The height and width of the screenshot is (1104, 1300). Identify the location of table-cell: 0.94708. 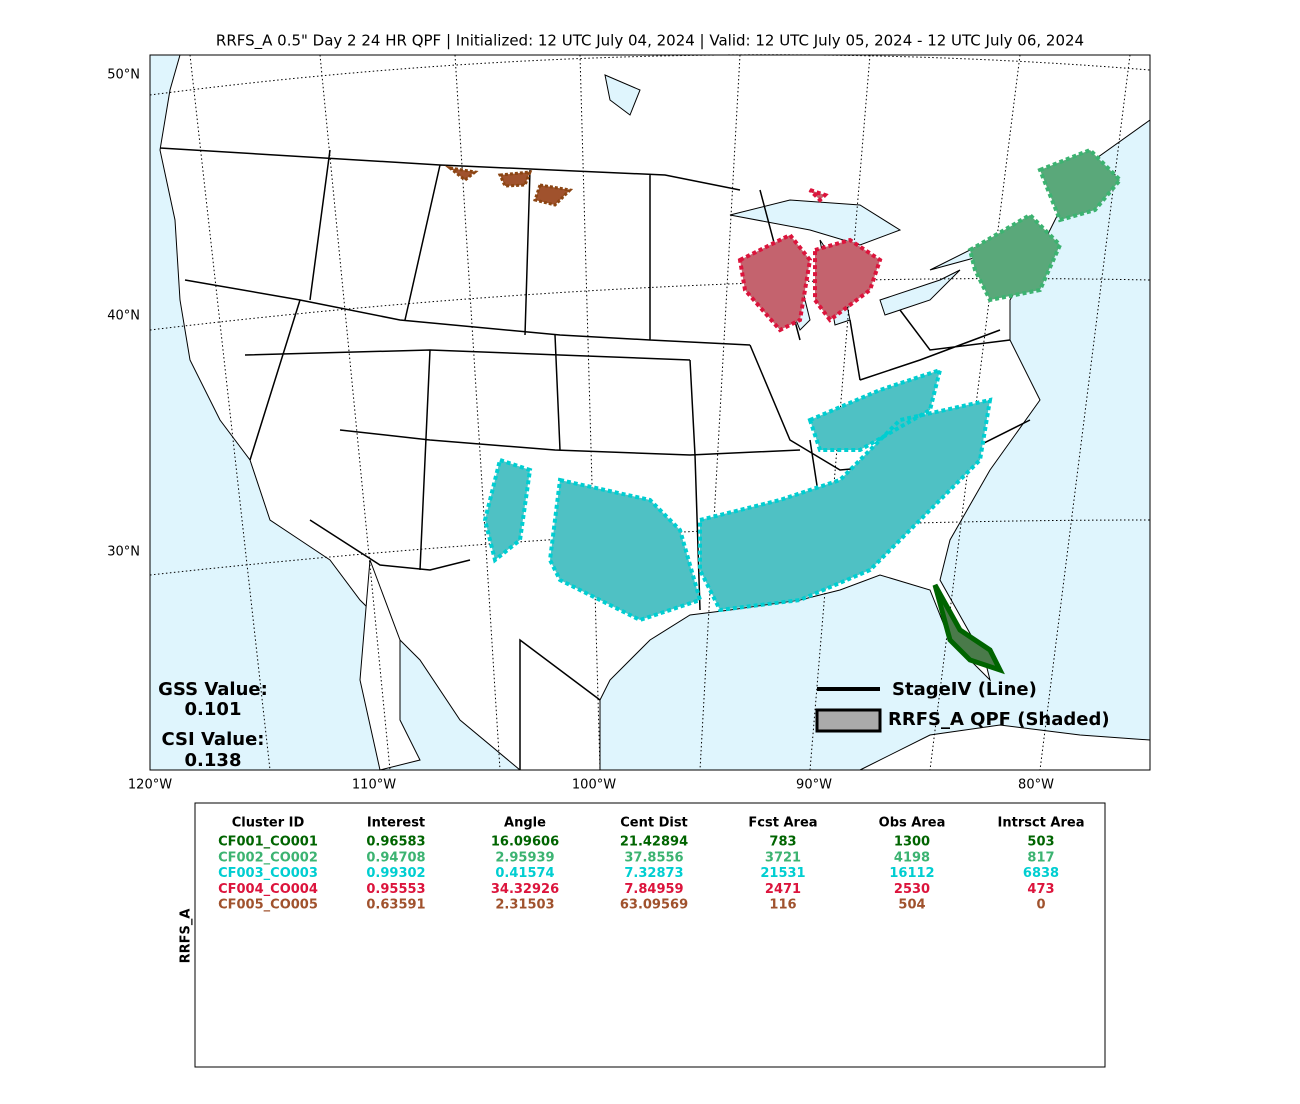
(395, 857).